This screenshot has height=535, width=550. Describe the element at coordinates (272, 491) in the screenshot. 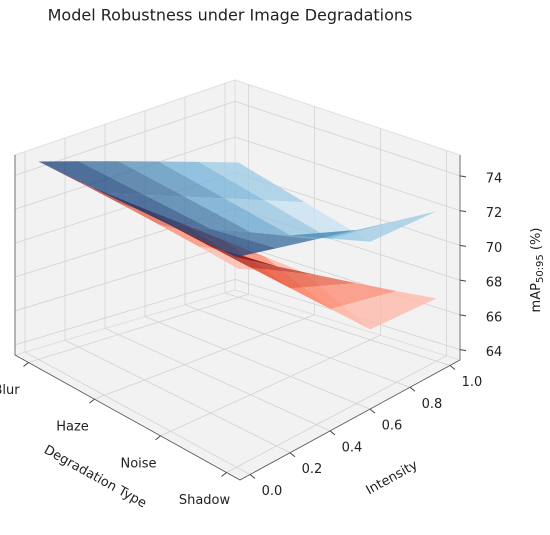

I see `y-tick-label: 0.0` at that location.